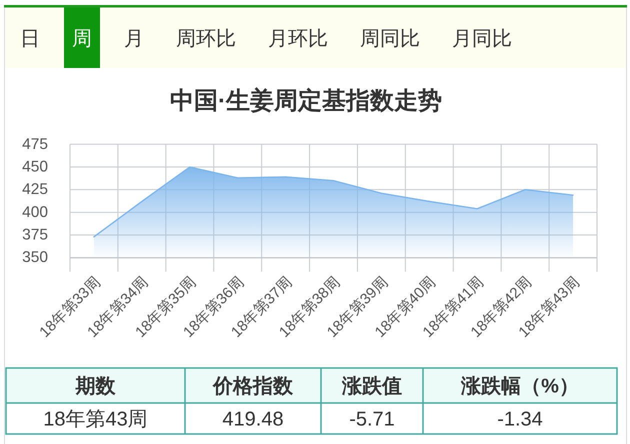  What do you see at coordinates (35, 167) in the screenshot?
I see `ytick-label: 450` at bounding box center [35, 167].